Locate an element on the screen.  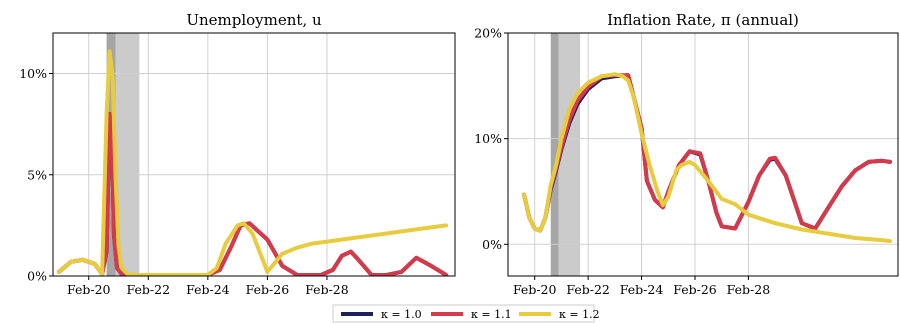
chart-title: Unemployment, u is located at coordinates (254, 20).